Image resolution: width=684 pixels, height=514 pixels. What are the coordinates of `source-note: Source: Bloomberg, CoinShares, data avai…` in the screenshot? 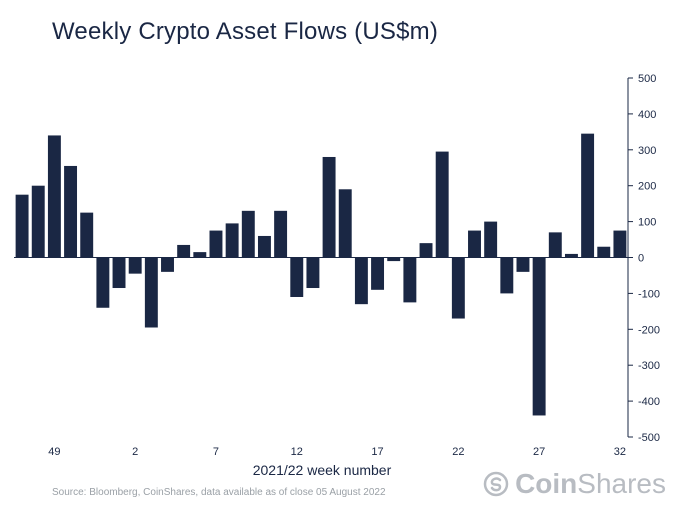 It's located at (219, 492).